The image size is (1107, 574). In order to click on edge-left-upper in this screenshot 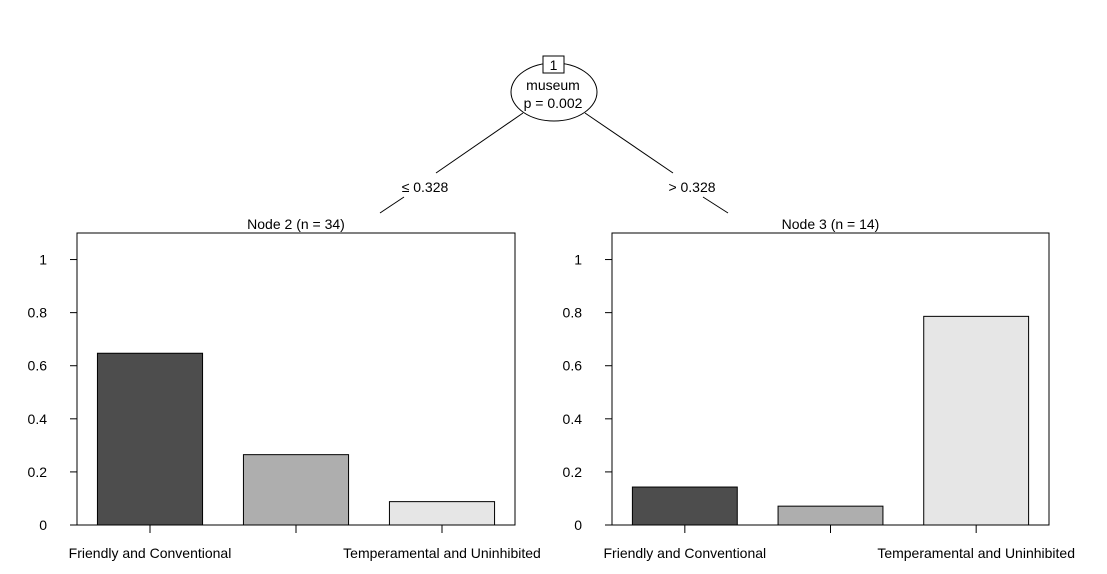, I will do `click(479, 143)`.